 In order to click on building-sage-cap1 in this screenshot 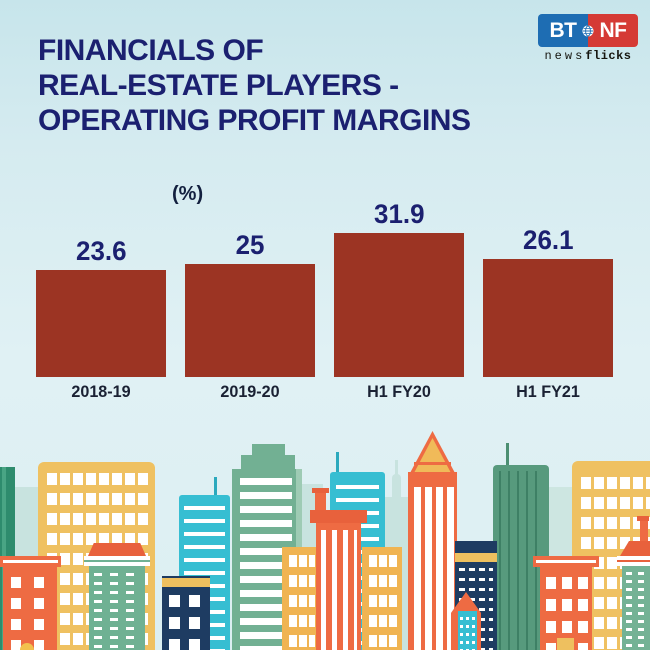, I will do `click(268, 450)`.